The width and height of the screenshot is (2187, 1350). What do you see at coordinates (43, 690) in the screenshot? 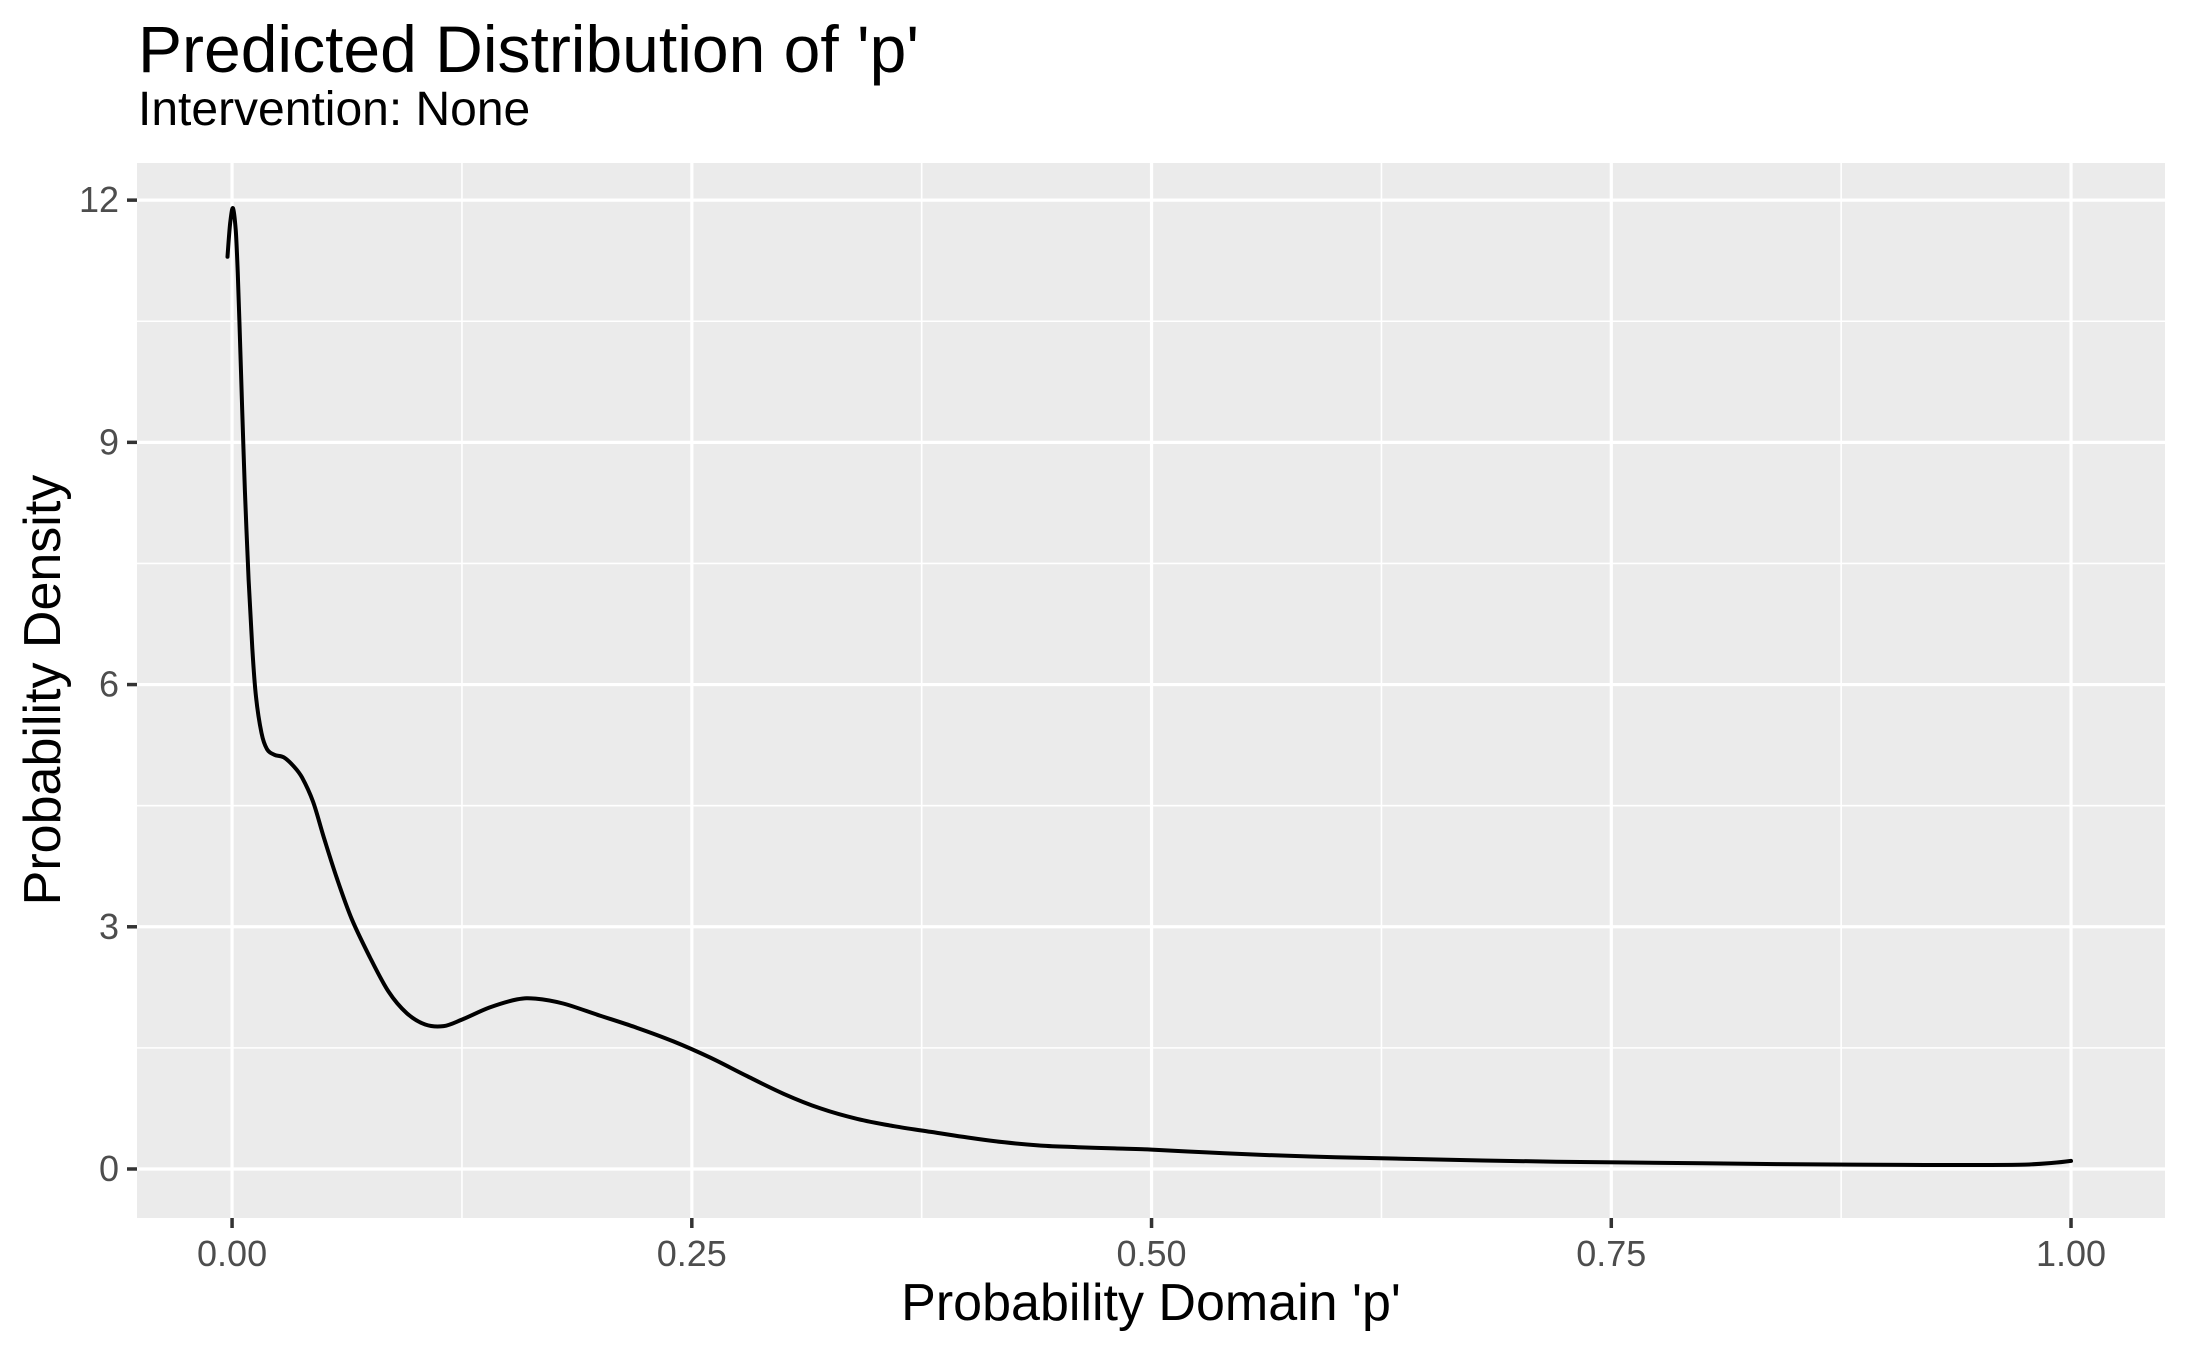
I see `y-axis-title: Probability Density` at bounding box center [43, 690].